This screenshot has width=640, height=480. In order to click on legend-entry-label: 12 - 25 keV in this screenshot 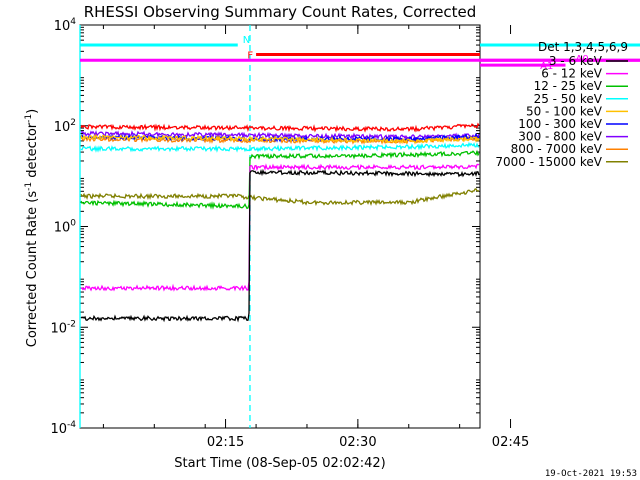, I will do `click(568, 86)`.